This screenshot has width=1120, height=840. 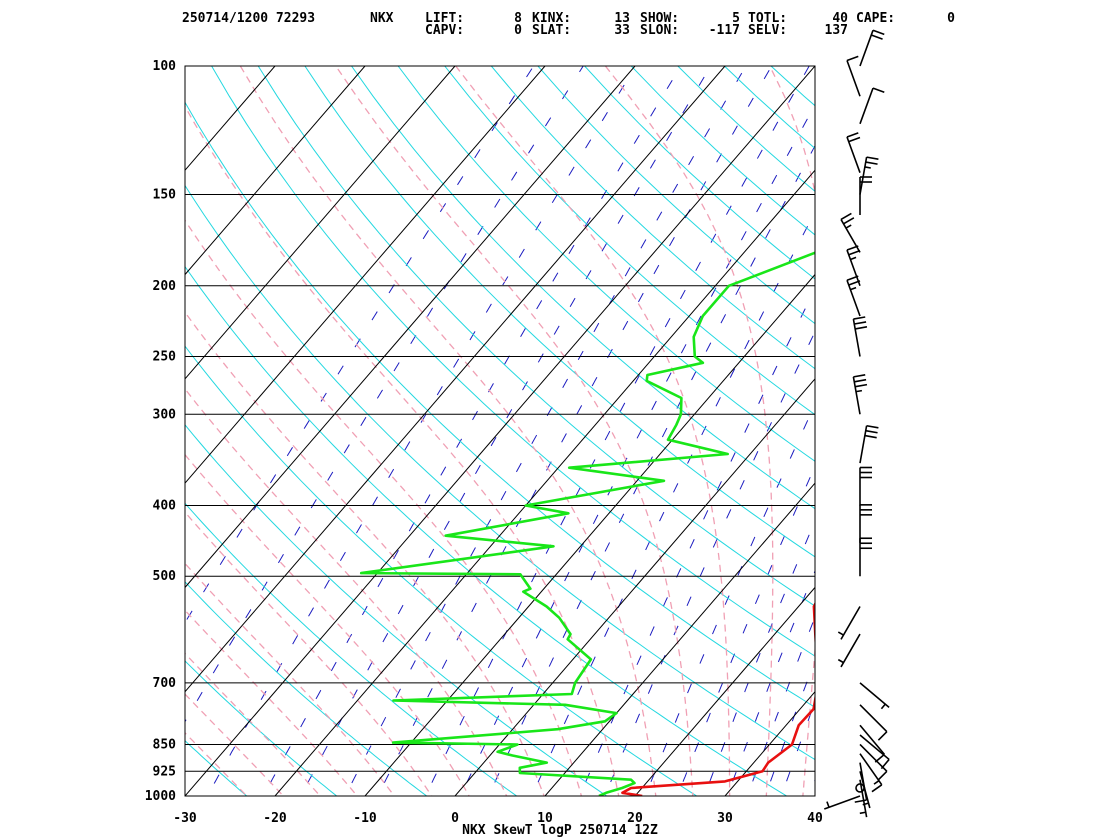 I want to click on temperature-label: -10, so click(x=365, y=818).